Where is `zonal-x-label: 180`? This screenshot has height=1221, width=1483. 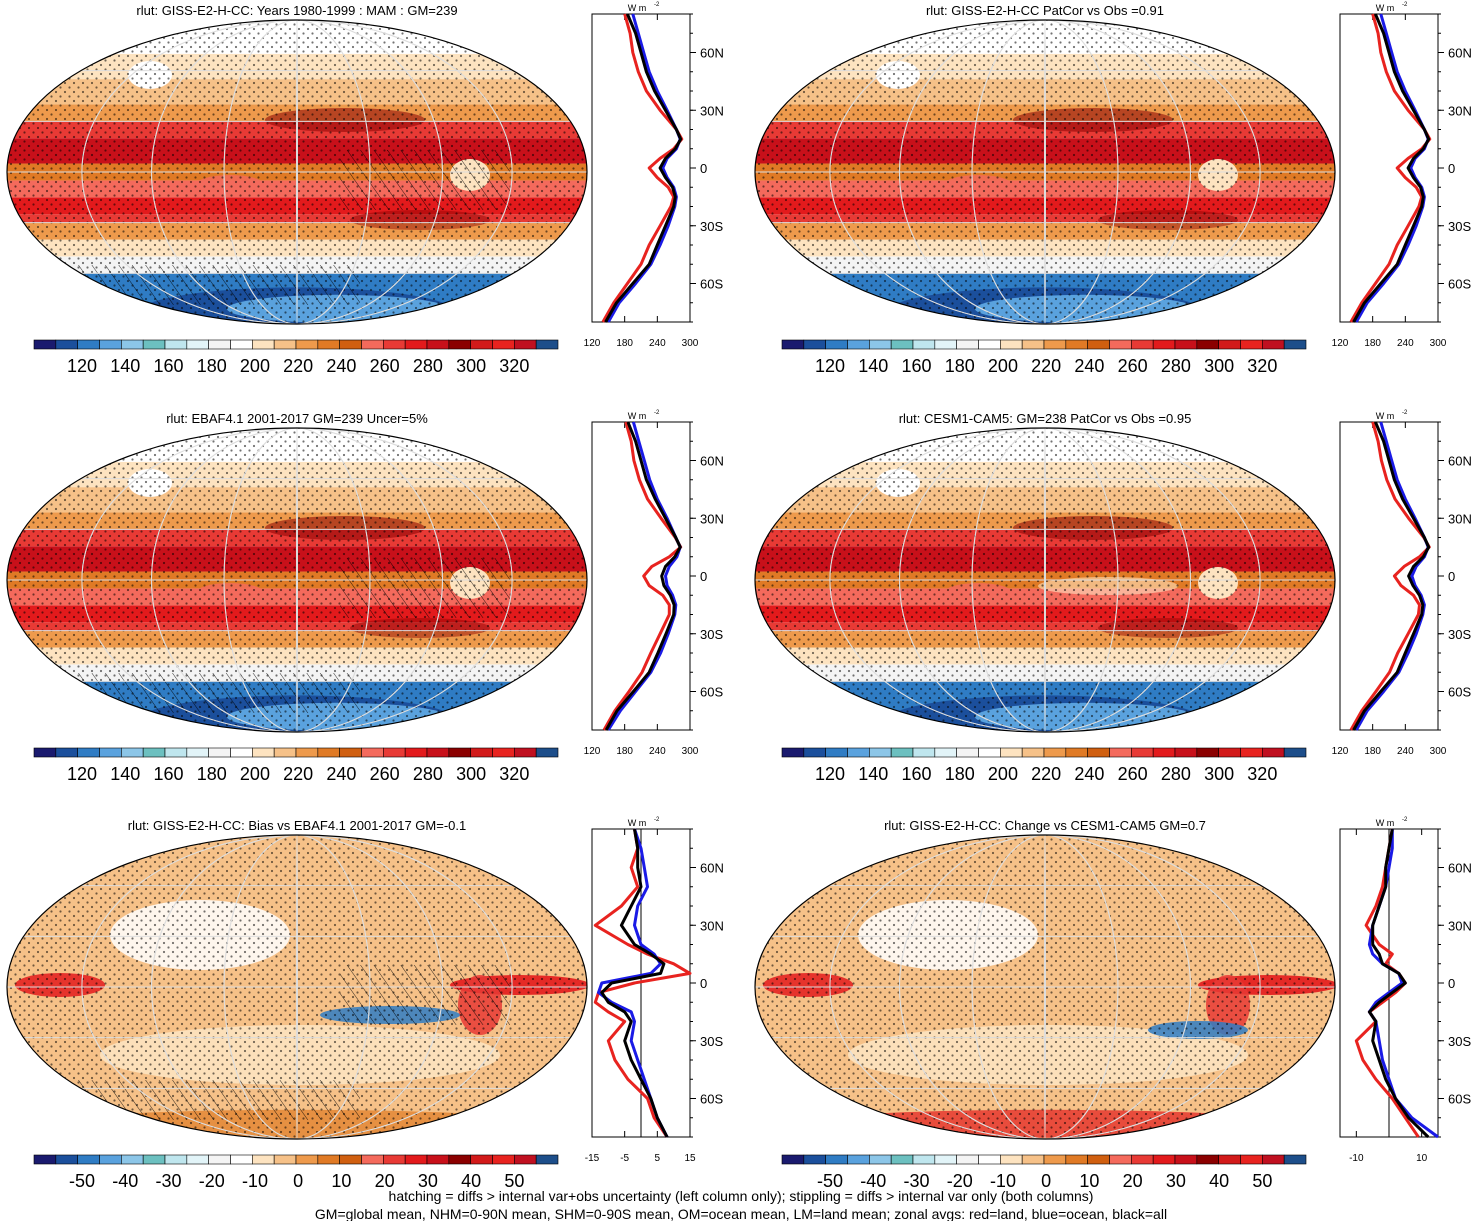
zonal-x-label: 180 is located at coordinates (1372, 751).